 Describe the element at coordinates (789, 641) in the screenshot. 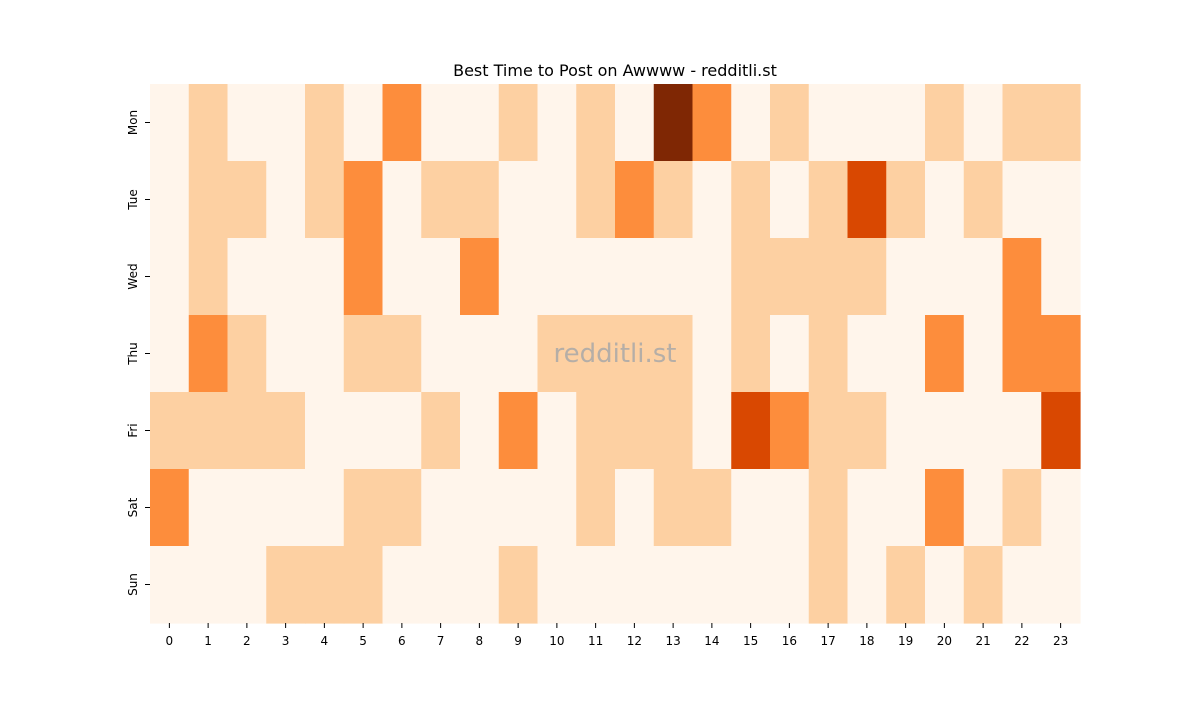

I see `x-tick-label: 16` at that location.